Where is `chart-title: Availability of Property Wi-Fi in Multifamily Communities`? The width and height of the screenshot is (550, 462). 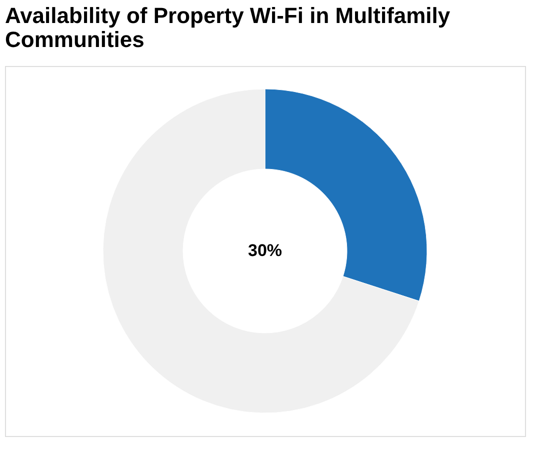
chart-title: Availability of Property Wi-Fi in Multifamily Communities is located at coordinates (228, 27).